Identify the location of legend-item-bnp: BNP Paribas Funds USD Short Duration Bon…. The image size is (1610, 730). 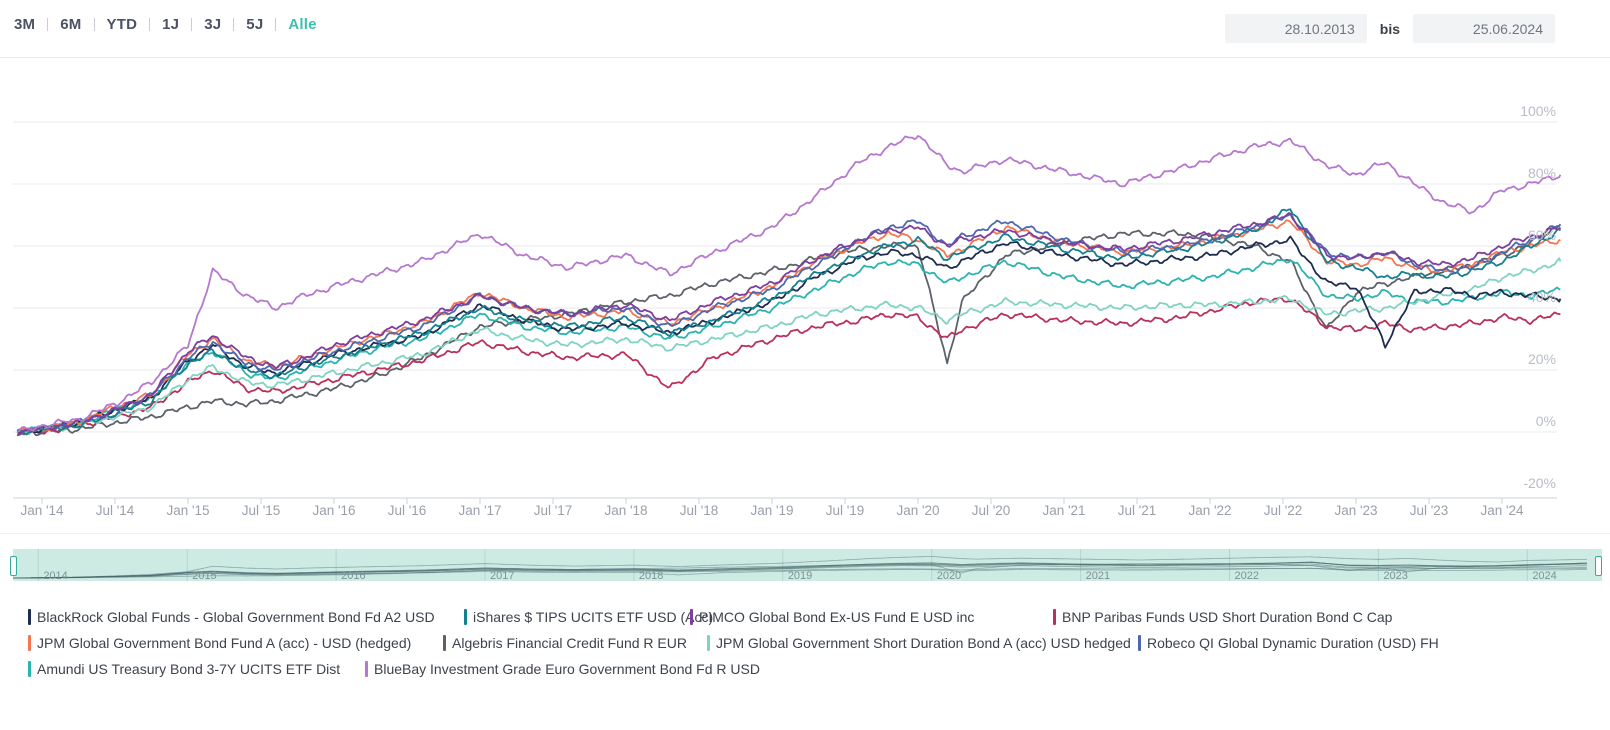
(1222, 617).